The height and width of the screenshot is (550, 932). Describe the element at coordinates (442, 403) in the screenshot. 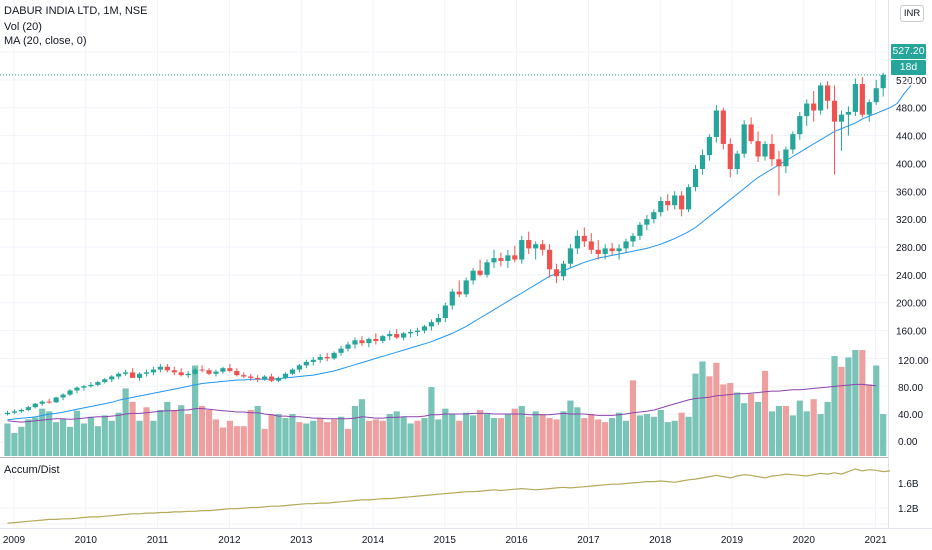

I see `volume-ma-line` at that location.